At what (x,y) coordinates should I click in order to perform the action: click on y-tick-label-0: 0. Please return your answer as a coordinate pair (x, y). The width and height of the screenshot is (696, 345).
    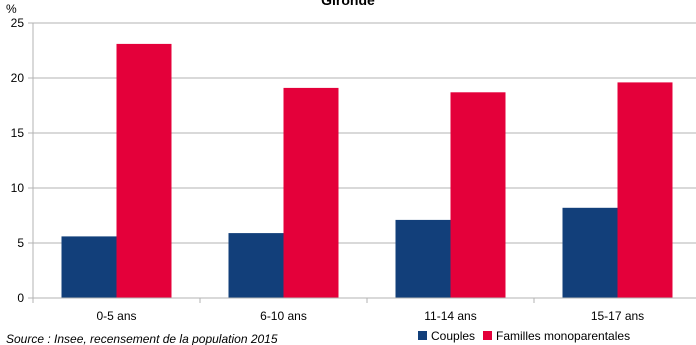
    Looking at the image, I should click on (20, 298).